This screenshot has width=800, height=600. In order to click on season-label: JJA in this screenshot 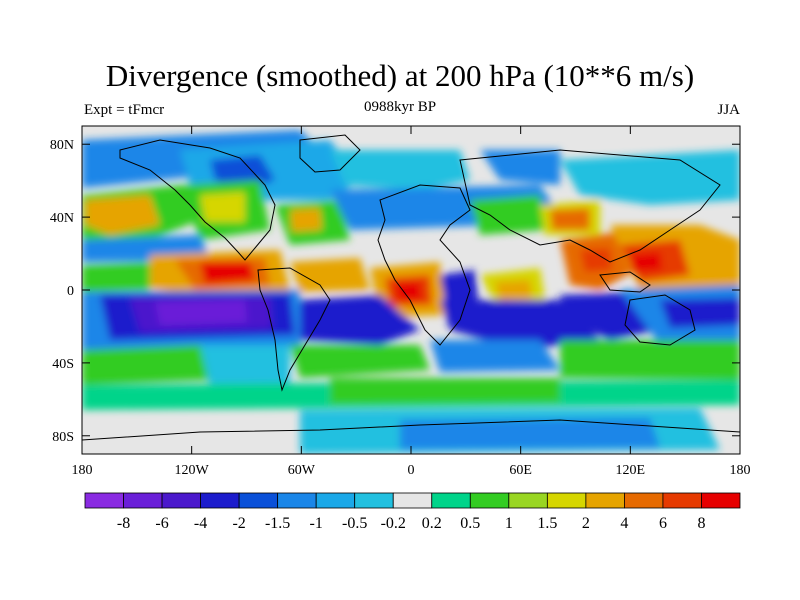, I will do `click(728, 110)`.